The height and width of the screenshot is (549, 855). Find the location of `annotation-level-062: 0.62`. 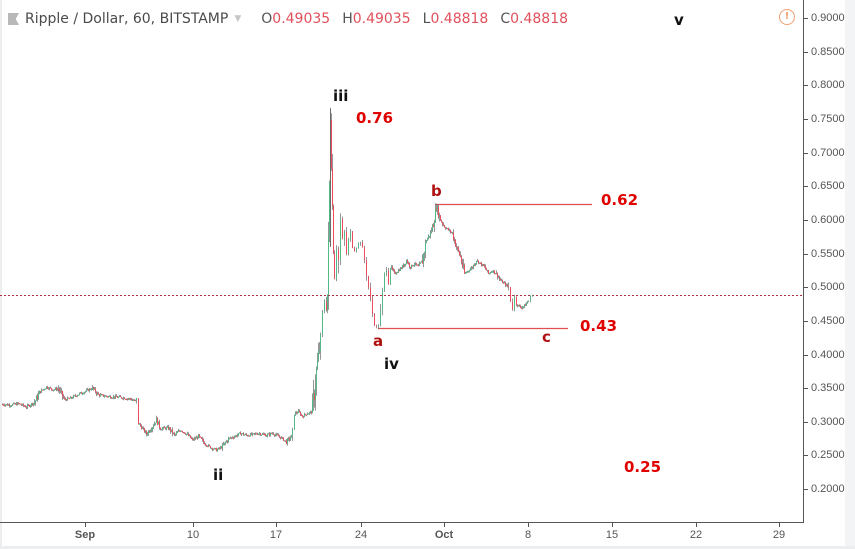

annotation-level-062: 0.62 is located at coordinates (620, 200).